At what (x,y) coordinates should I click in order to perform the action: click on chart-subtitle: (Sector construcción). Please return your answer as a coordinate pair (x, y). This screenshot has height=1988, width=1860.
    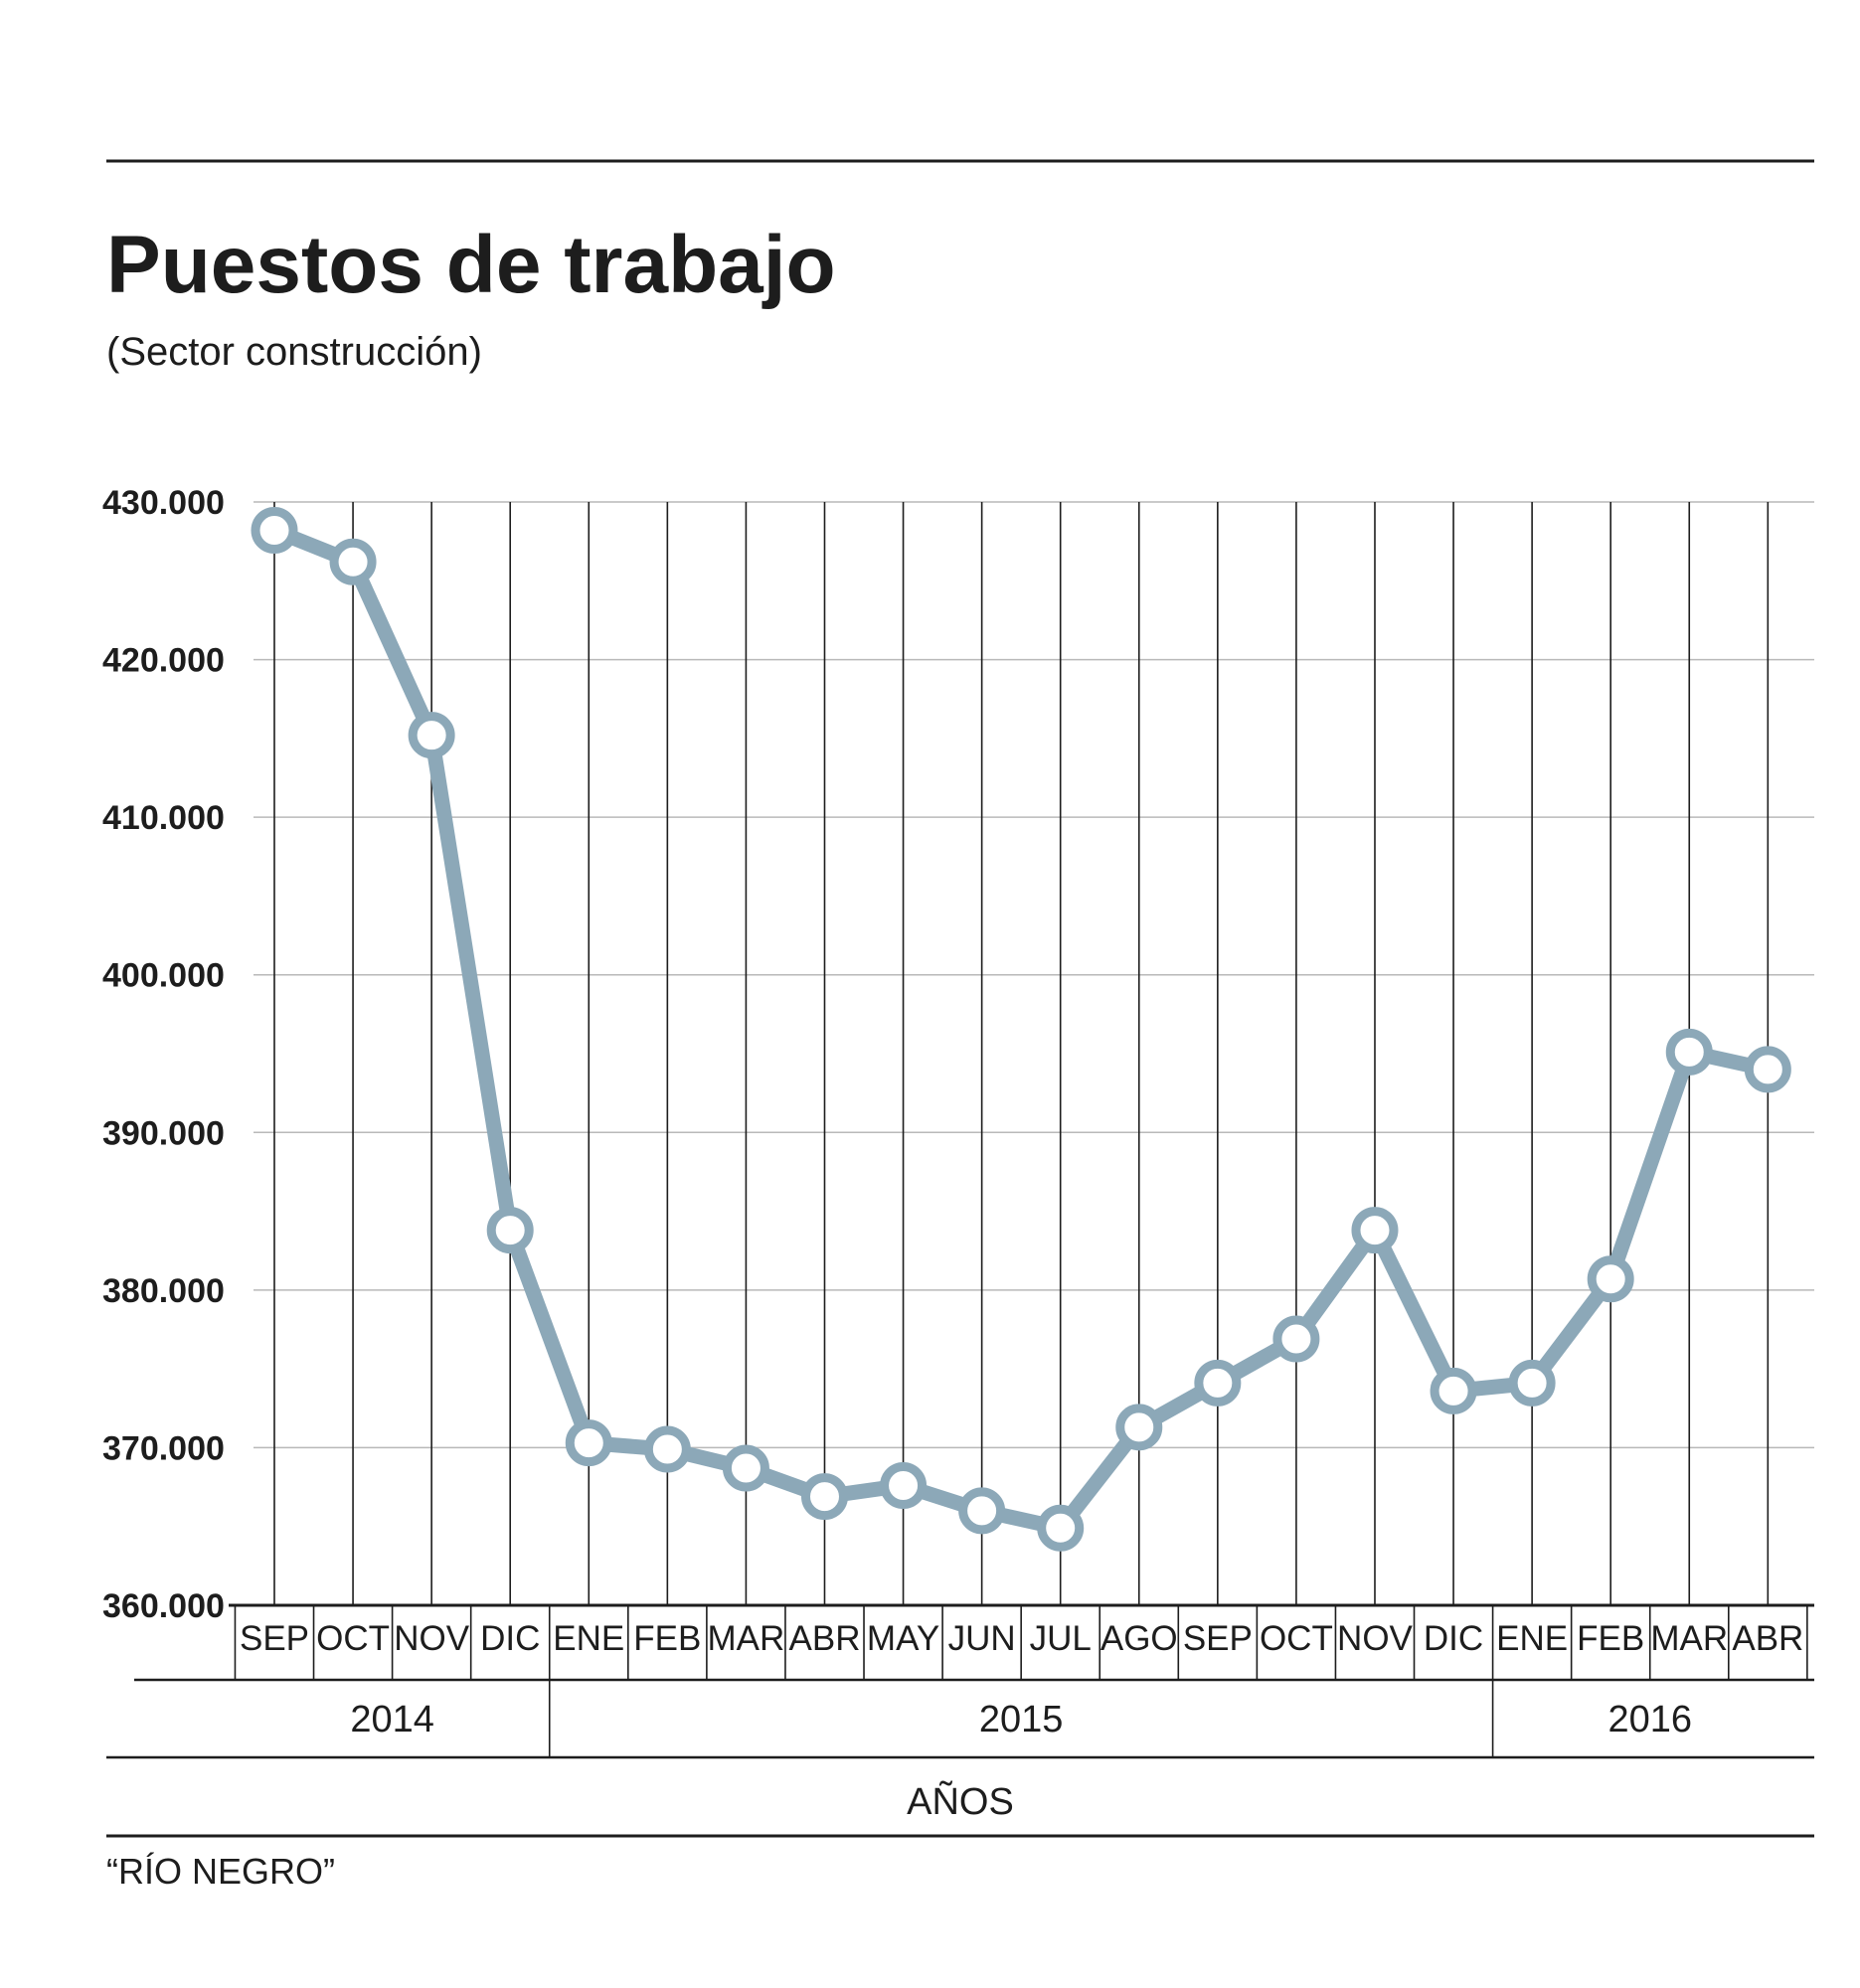
    Looking at the image, I should click on (294, 352).